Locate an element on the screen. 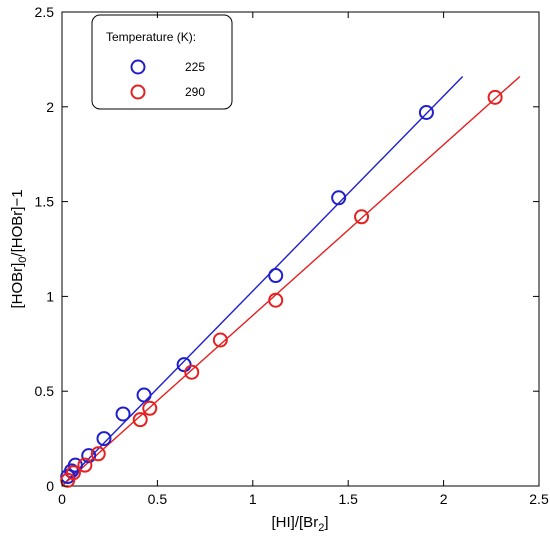 Image resolution: width=550 pixels, height=542 pixels. y-tick-label: 1 is located at coordinates (50, 296).